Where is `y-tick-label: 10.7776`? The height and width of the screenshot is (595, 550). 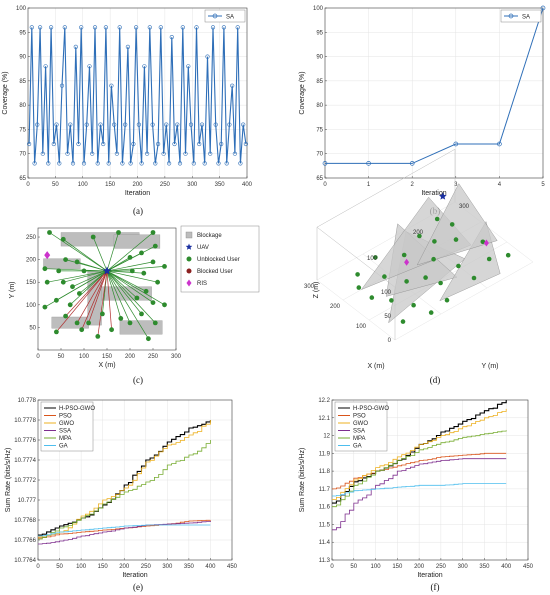 y-tick-label: 10.7776 is located at coordinates (25, 441).